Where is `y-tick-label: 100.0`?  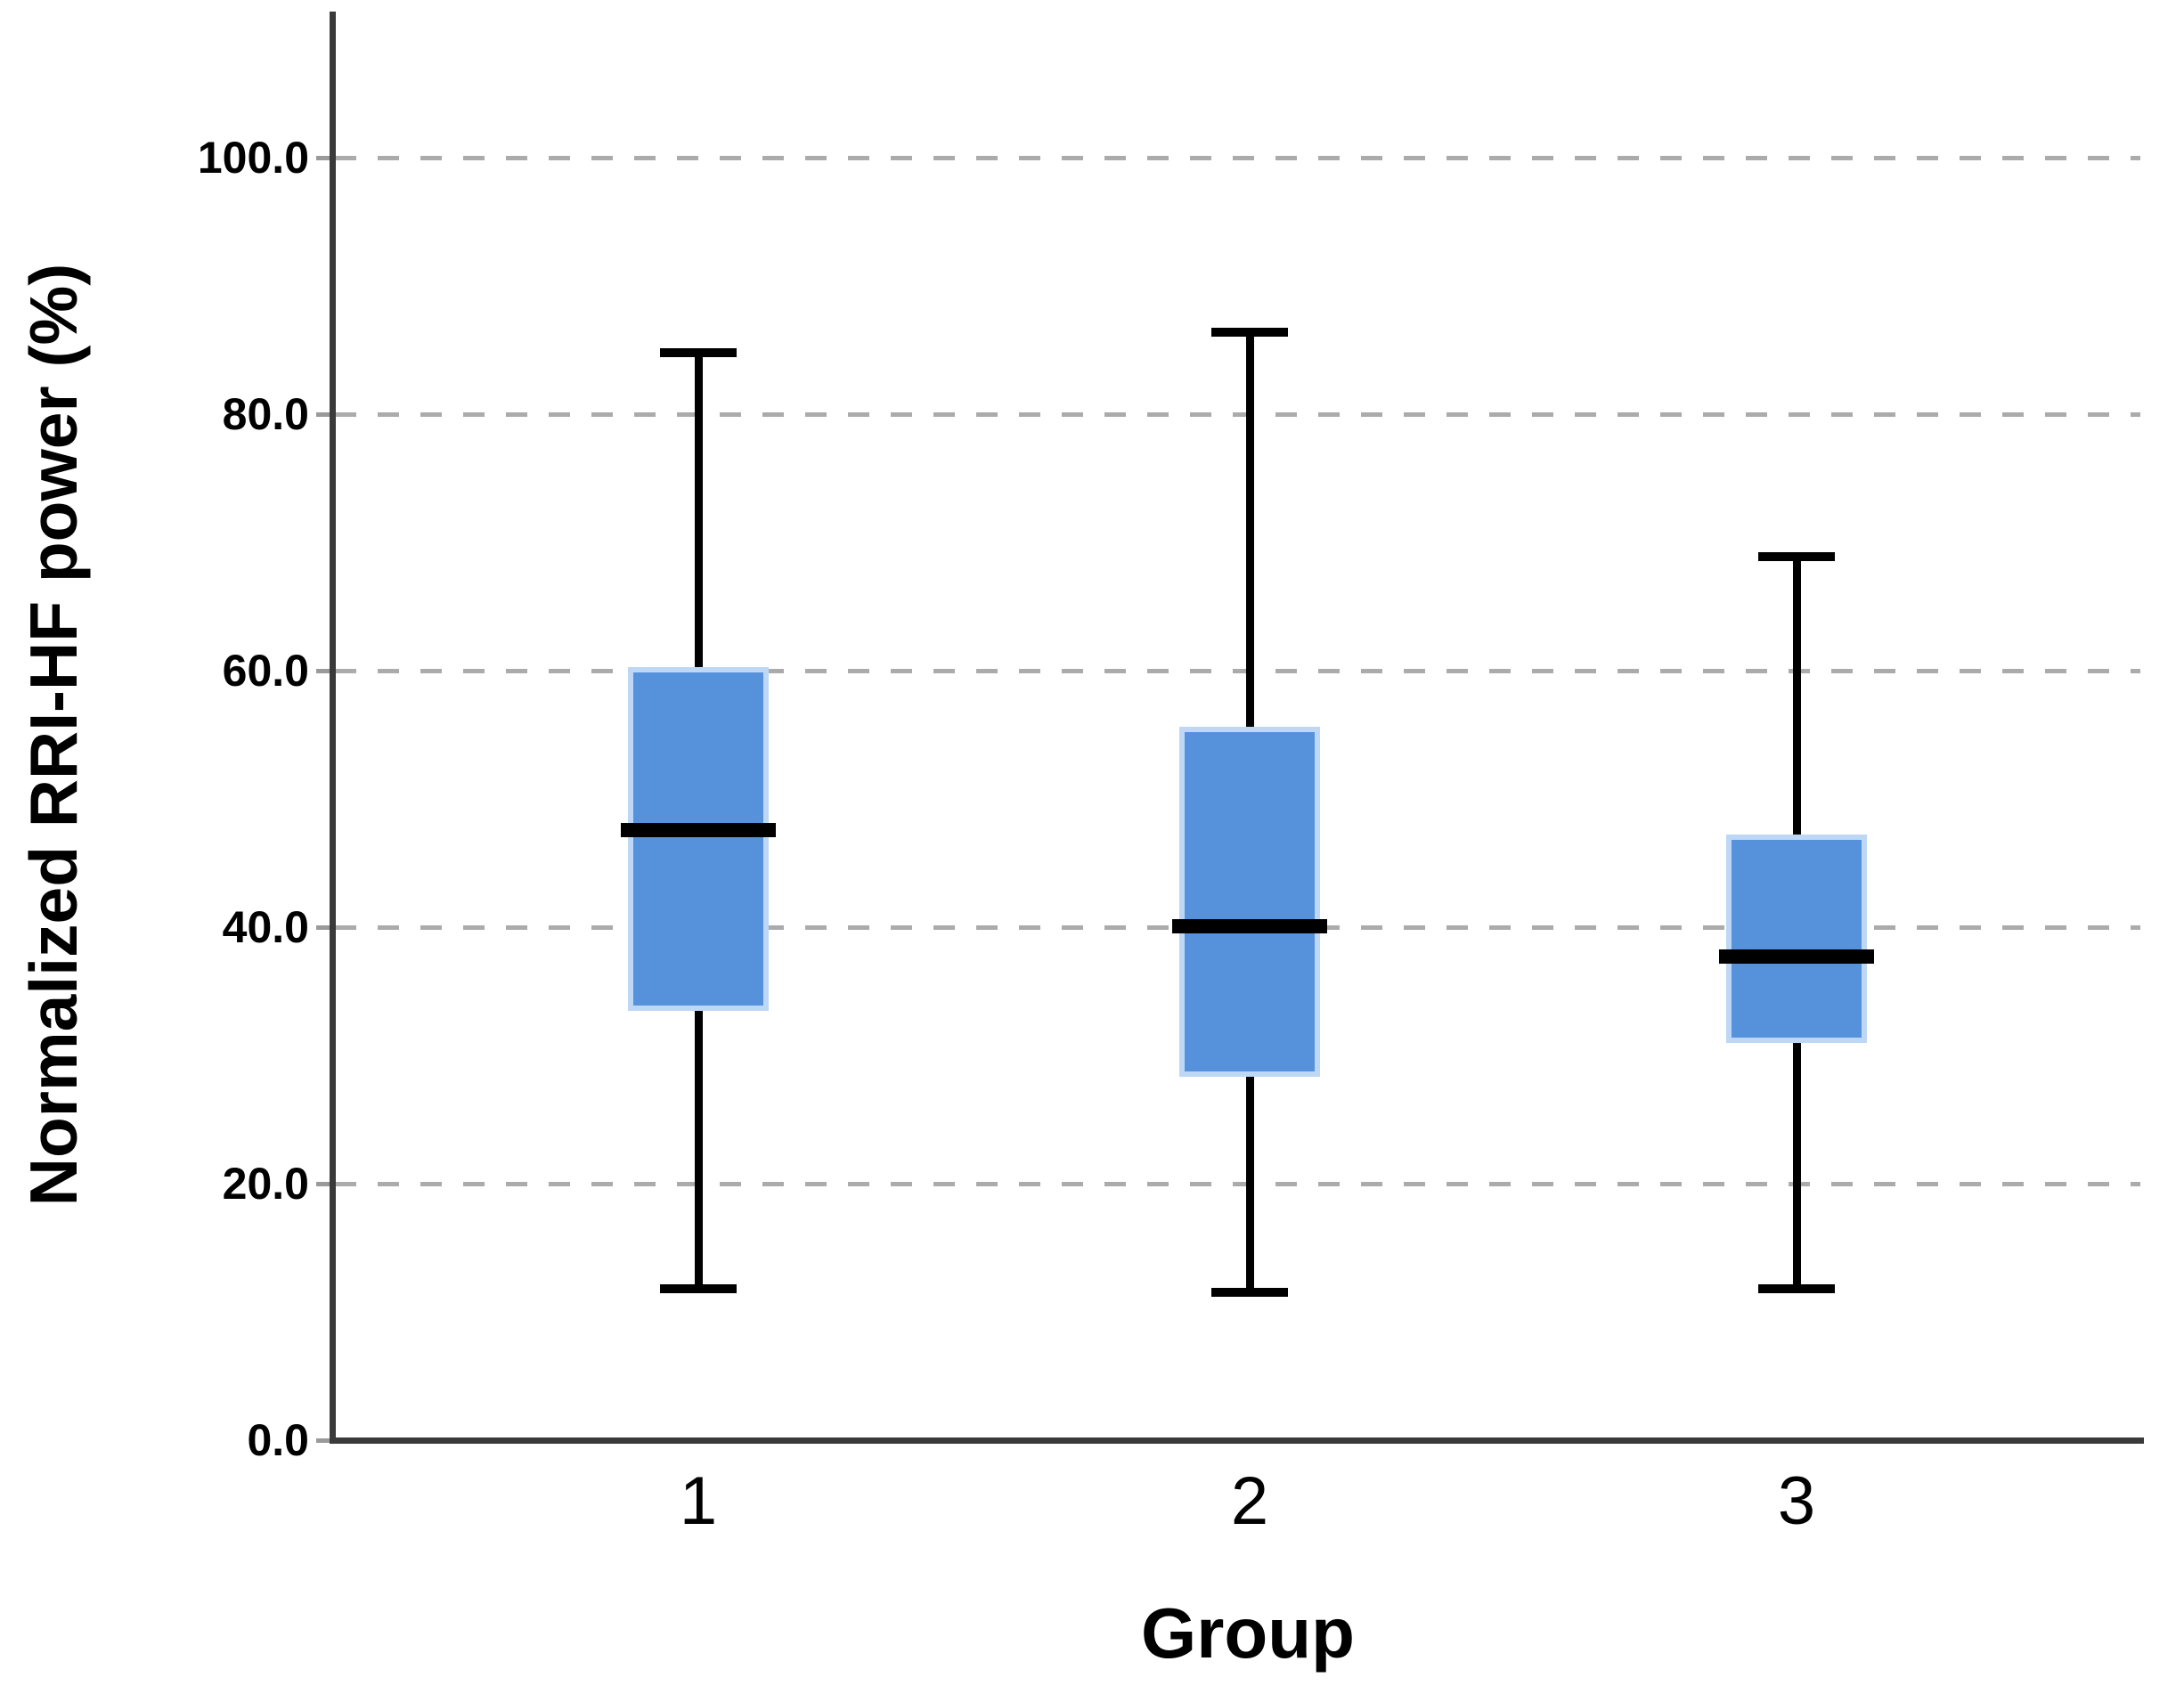
y-tick-label: 100.0 is located at coordinates (253, 158).